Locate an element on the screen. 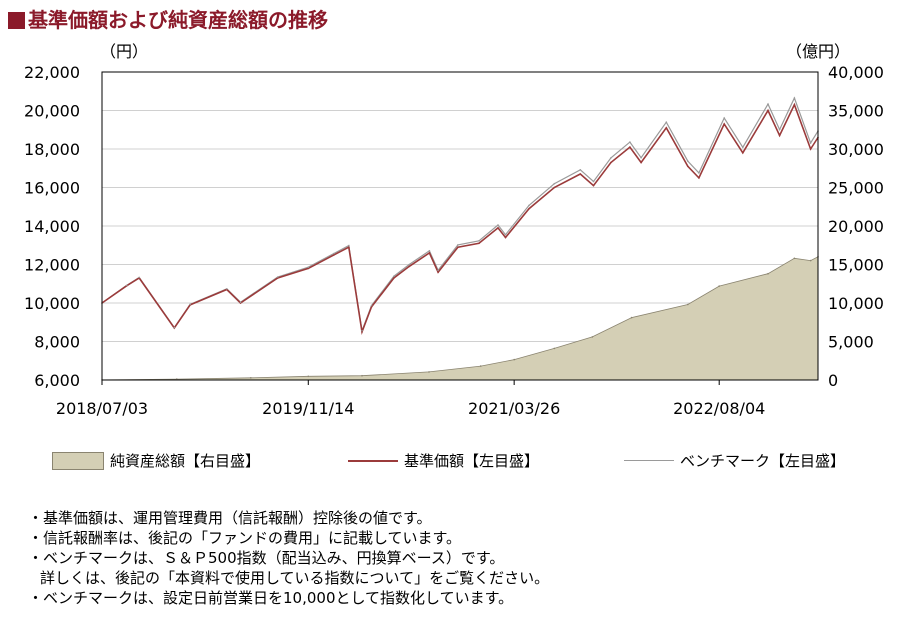  legend-item-aum: 純資産総額【右目盛】 is located at coordinates (156, 460).